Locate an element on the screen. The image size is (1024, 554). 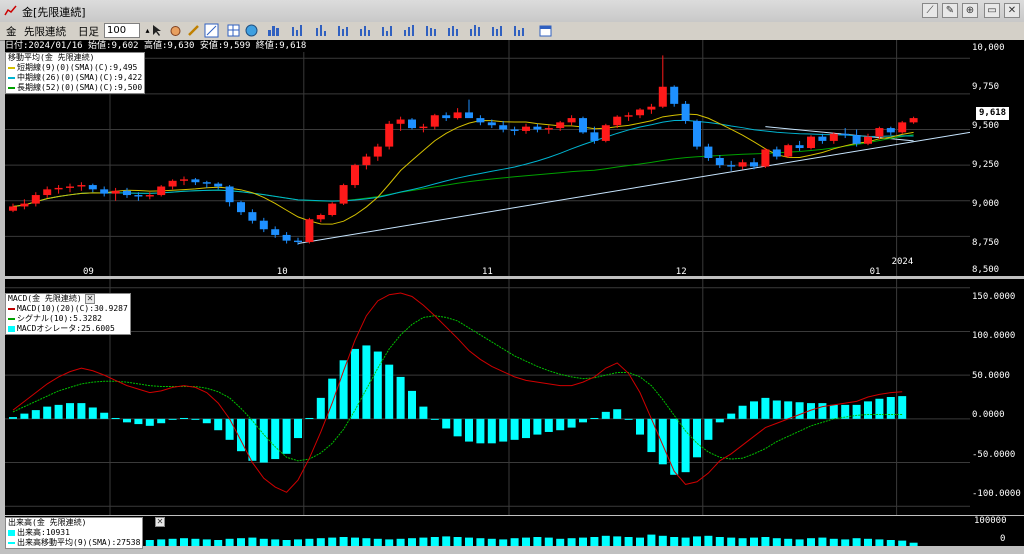
bar-chart-icon is located at coordinates (273, 30).